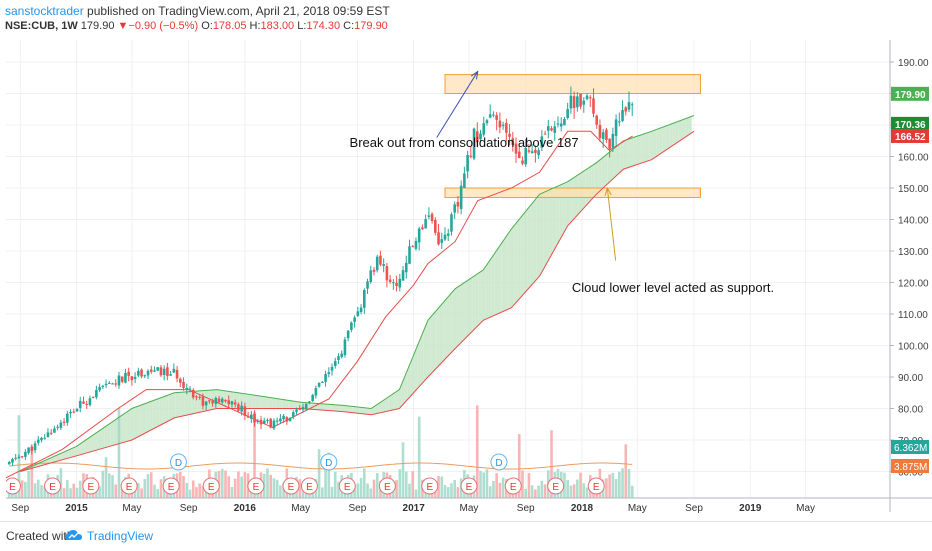 Image resolution: width=932 pixels, height=551 pixels. Describe the element at coordinates (913, 63) in the screenshot. I see `y-tick-label: 190.00` at that location.